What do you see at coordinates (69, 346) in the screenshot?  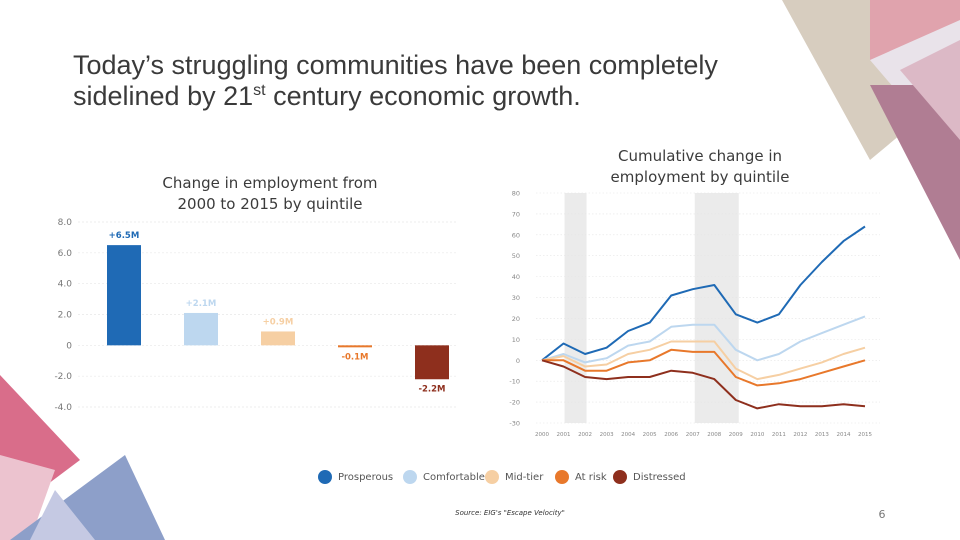 I see `bar-ytick-label: 0` at bounding box center [69, 346].